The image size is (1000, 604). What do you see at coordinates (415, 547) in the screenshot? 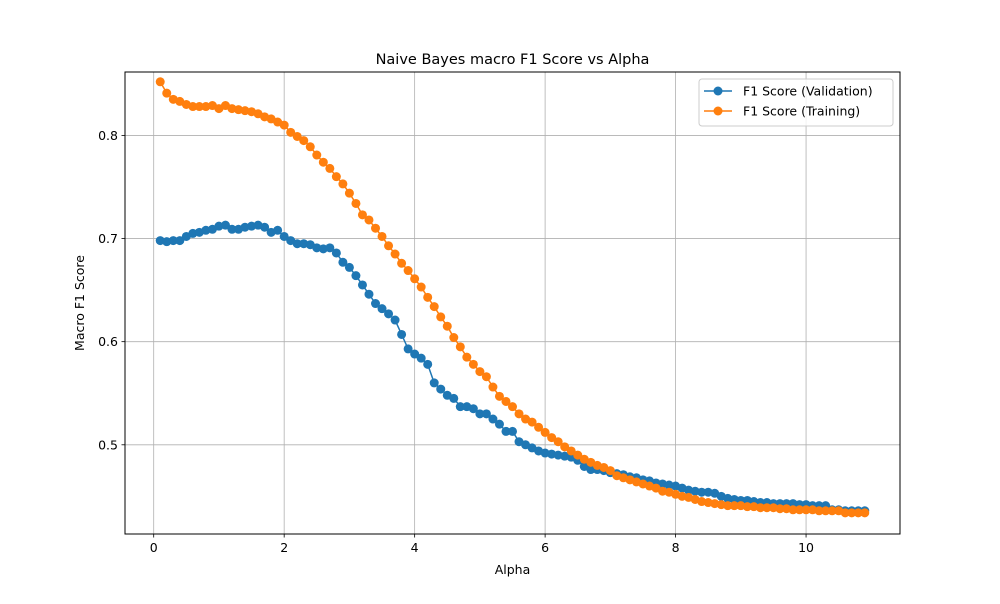
I see `x-tick-label: 4` at bounding box center [415, 547].